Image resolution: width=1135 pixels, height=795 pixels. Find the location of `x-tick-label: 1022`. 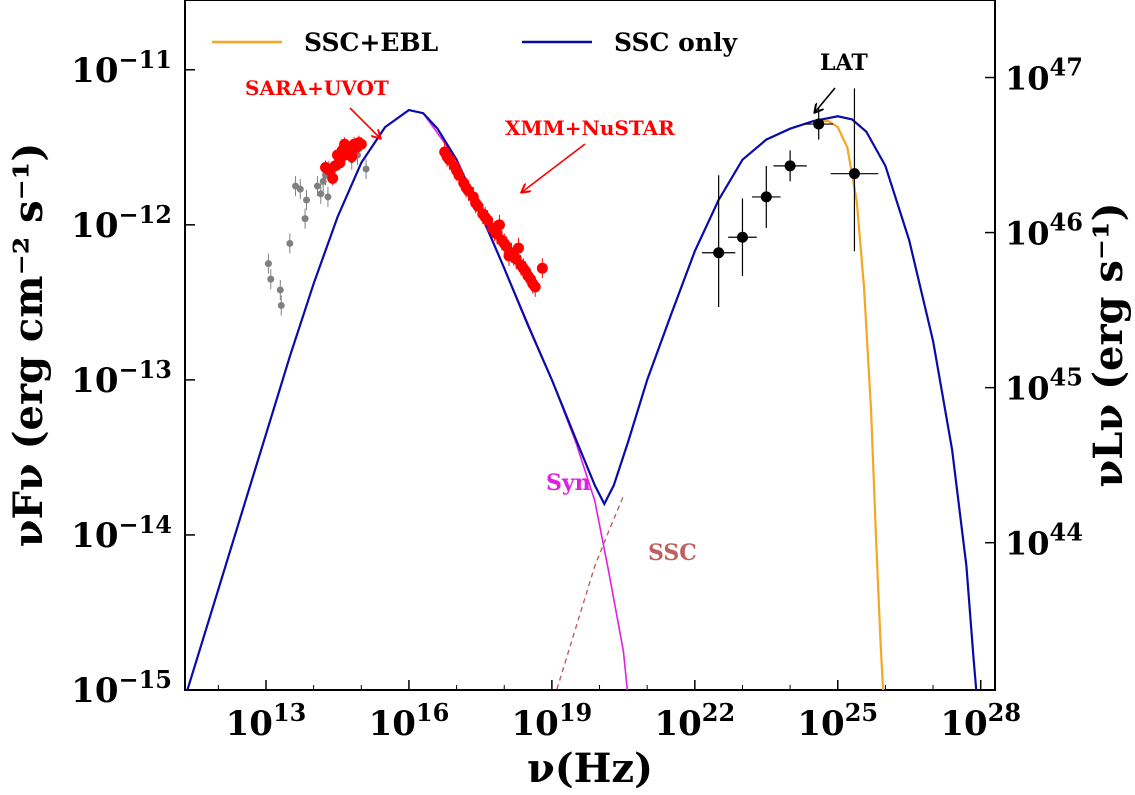

x-tick-label: 1022 is located at coordinates (694, 721).